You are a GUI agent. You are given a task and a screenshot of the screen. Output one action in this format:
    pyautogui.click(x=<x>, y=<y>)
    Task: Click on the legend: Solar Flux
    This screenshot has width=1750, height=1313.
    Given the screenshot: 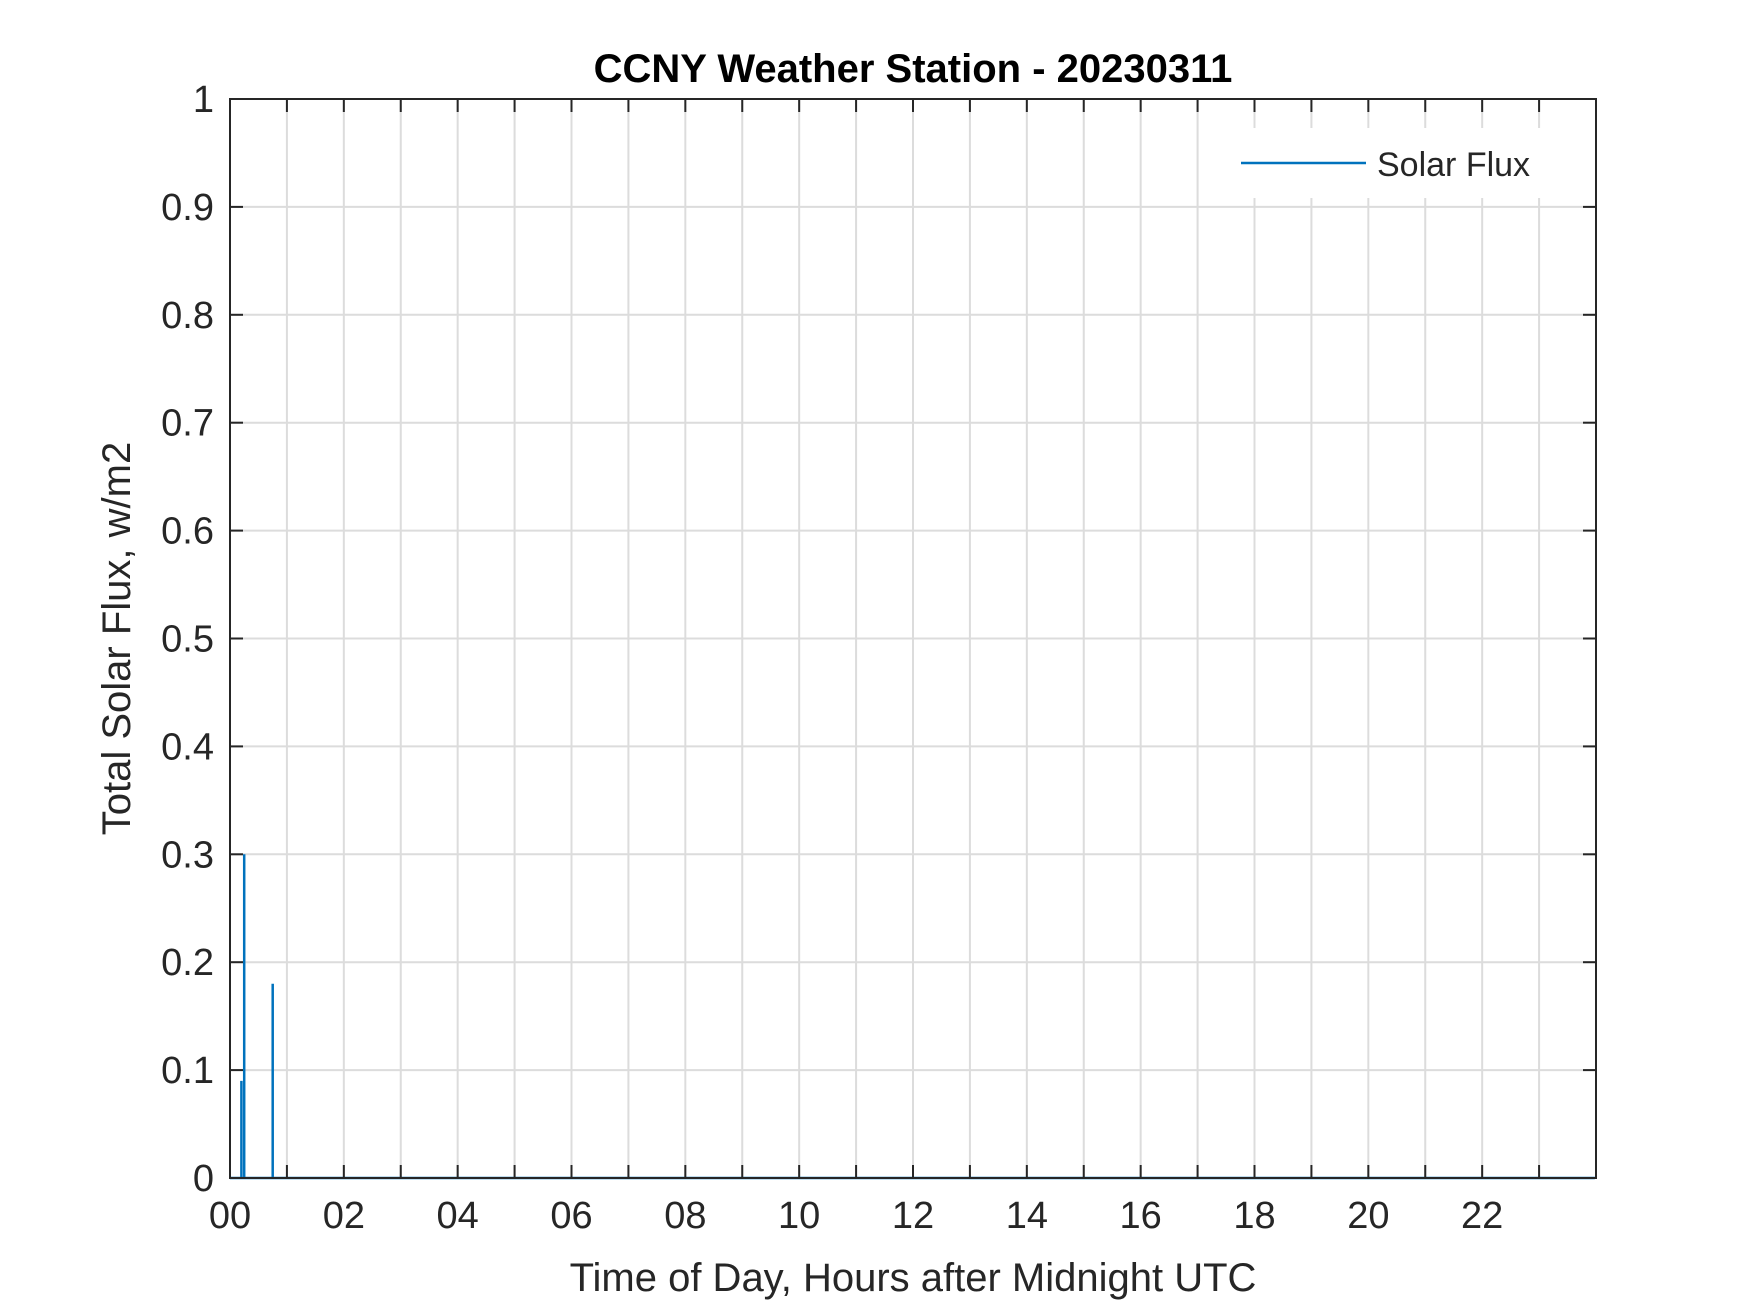 What is the action you would take?
    pyautogui.click(x=1393, y=163)
    